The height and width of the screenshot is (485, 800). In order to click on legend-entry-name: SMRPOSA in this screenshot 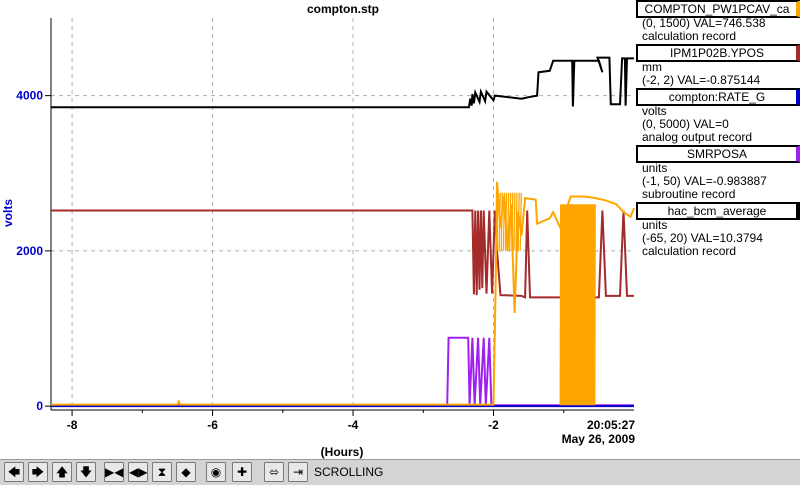, I will do `click(718, 154)`.